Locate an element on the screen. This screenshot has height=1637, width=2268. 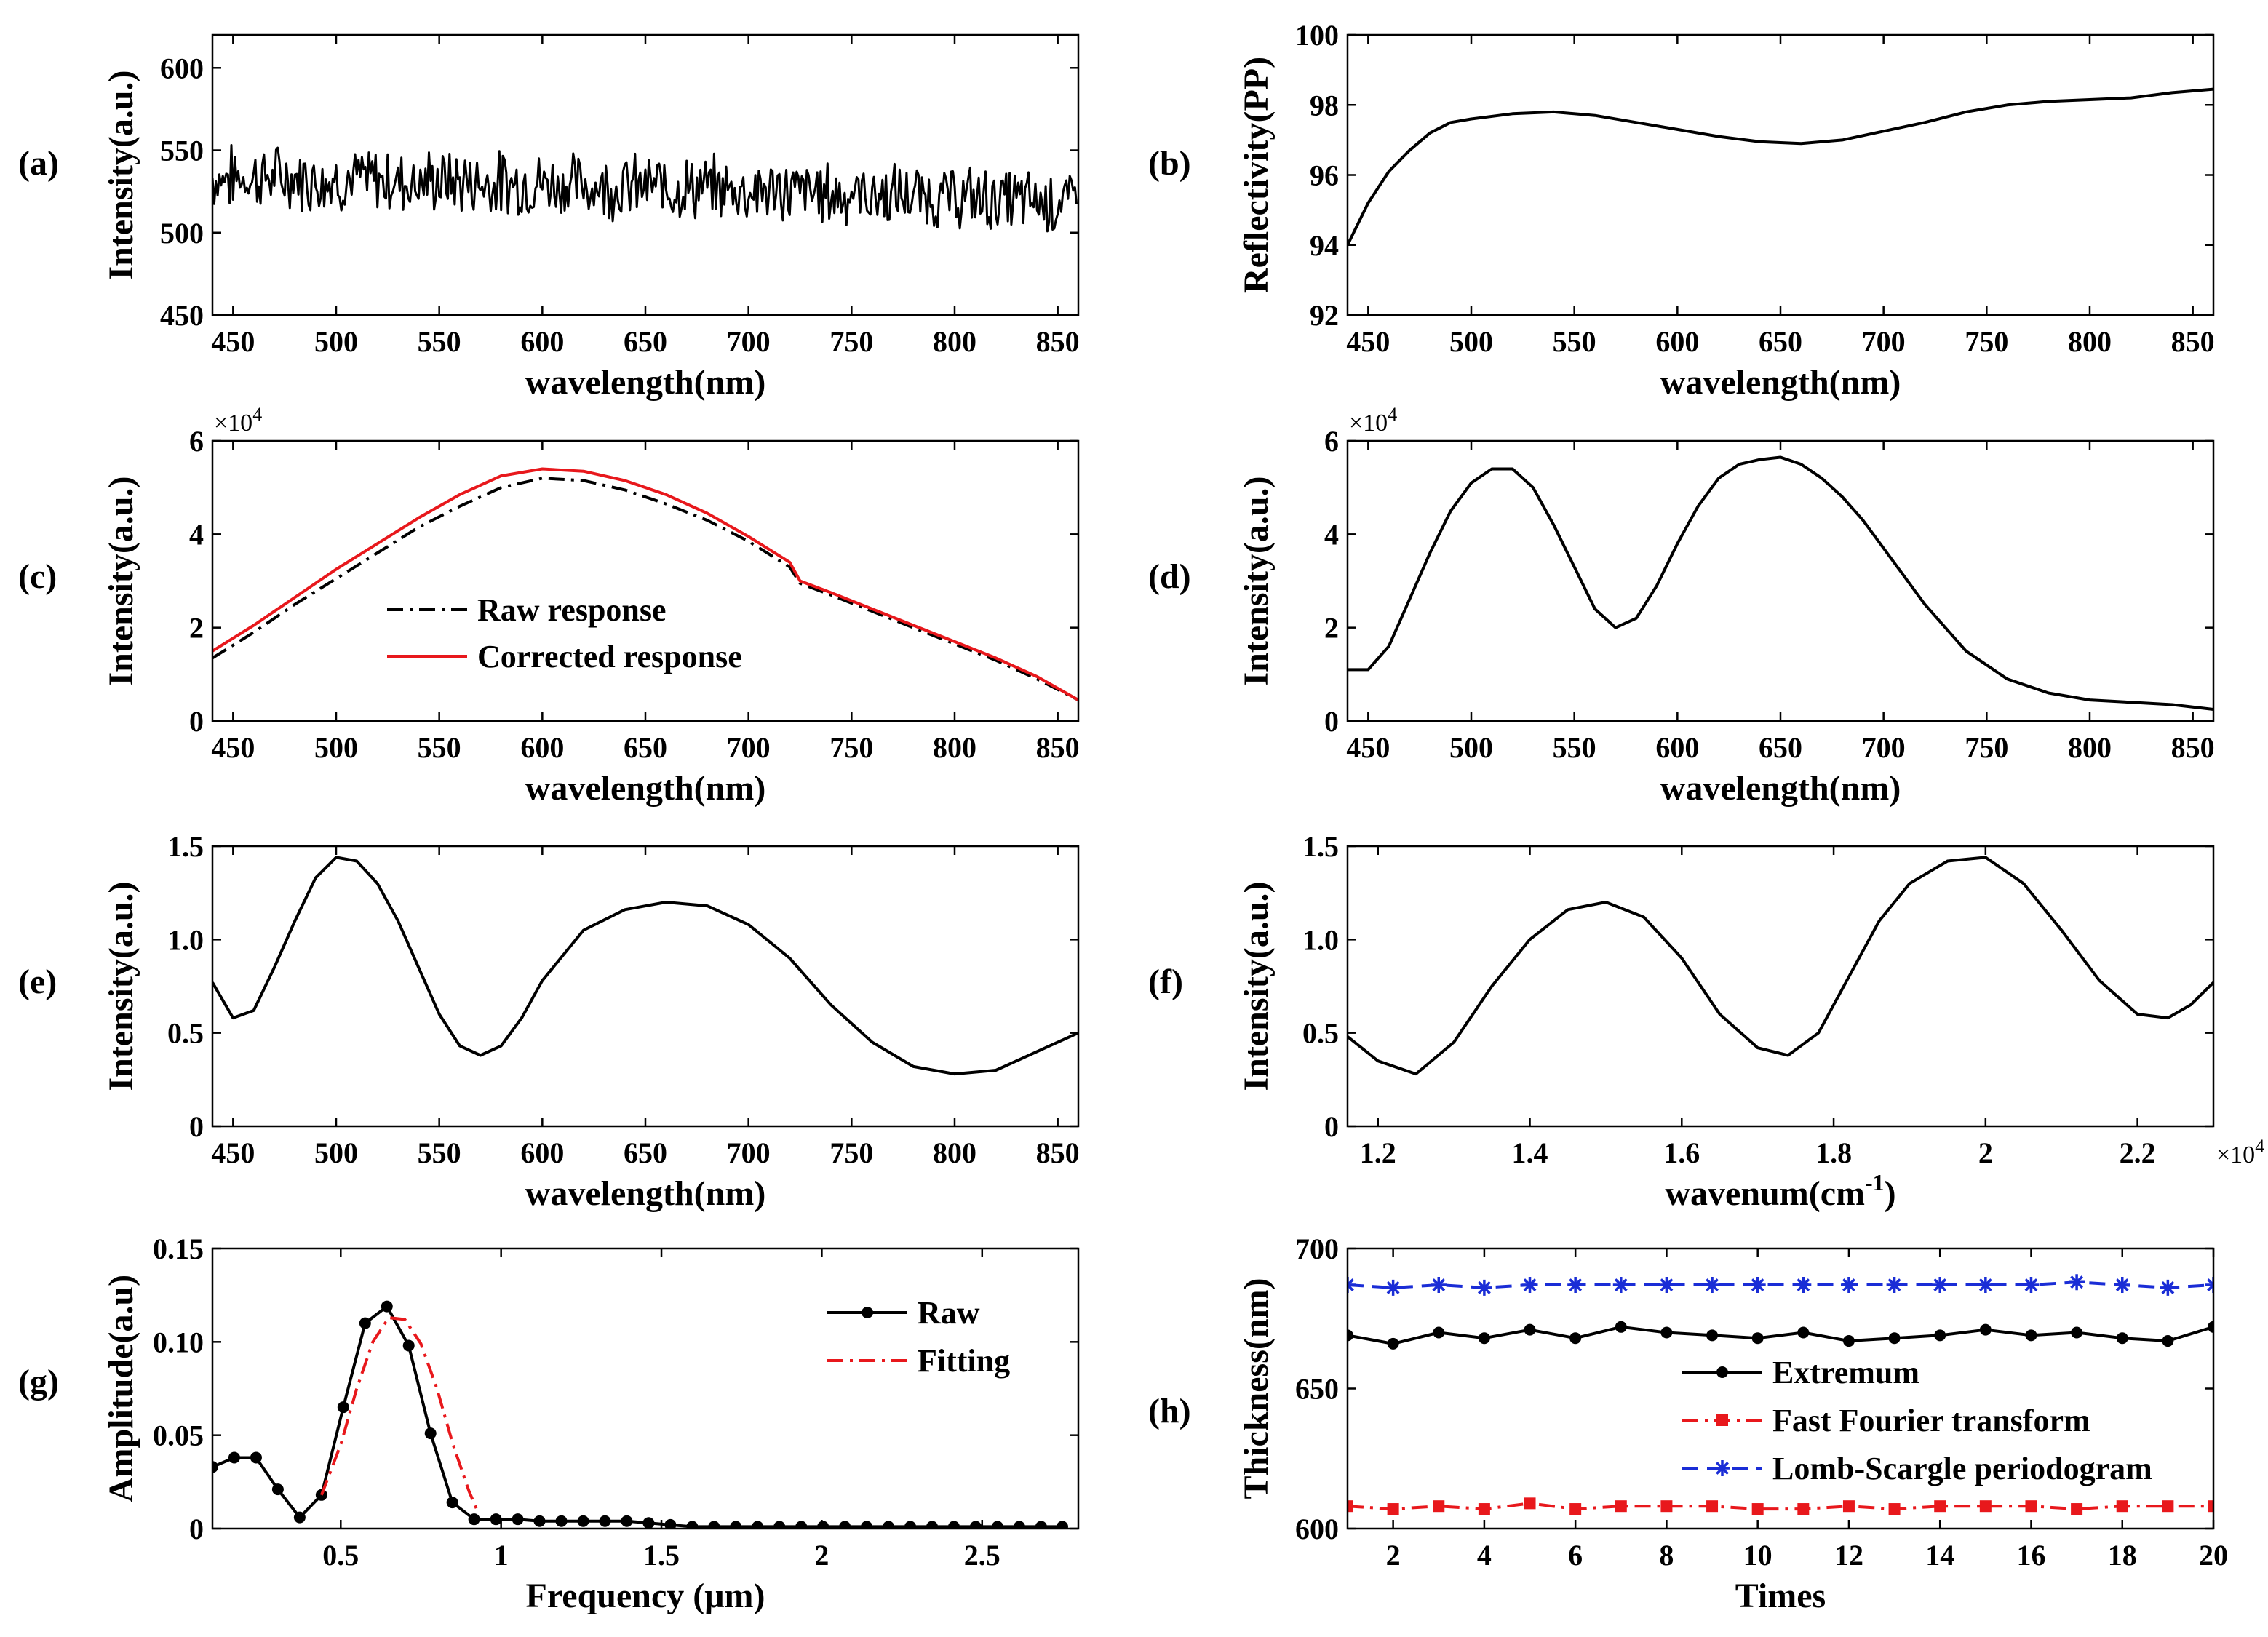
x-tick-label: 10 is located at coordinates (1757, 1555).